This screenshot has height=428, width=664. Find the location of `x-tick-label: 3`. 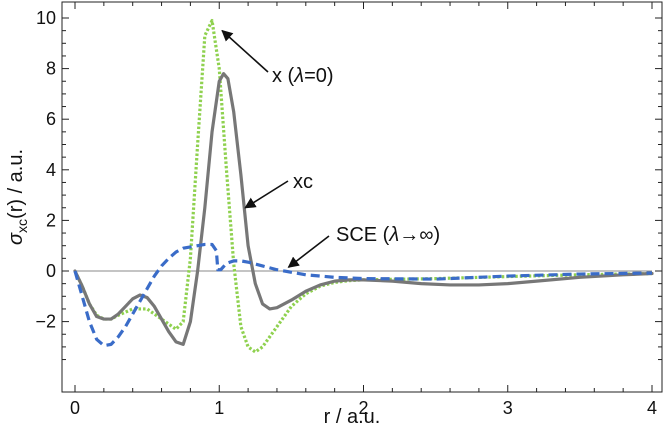

x-tick-label: 3 is located at coordinates (508, 408).